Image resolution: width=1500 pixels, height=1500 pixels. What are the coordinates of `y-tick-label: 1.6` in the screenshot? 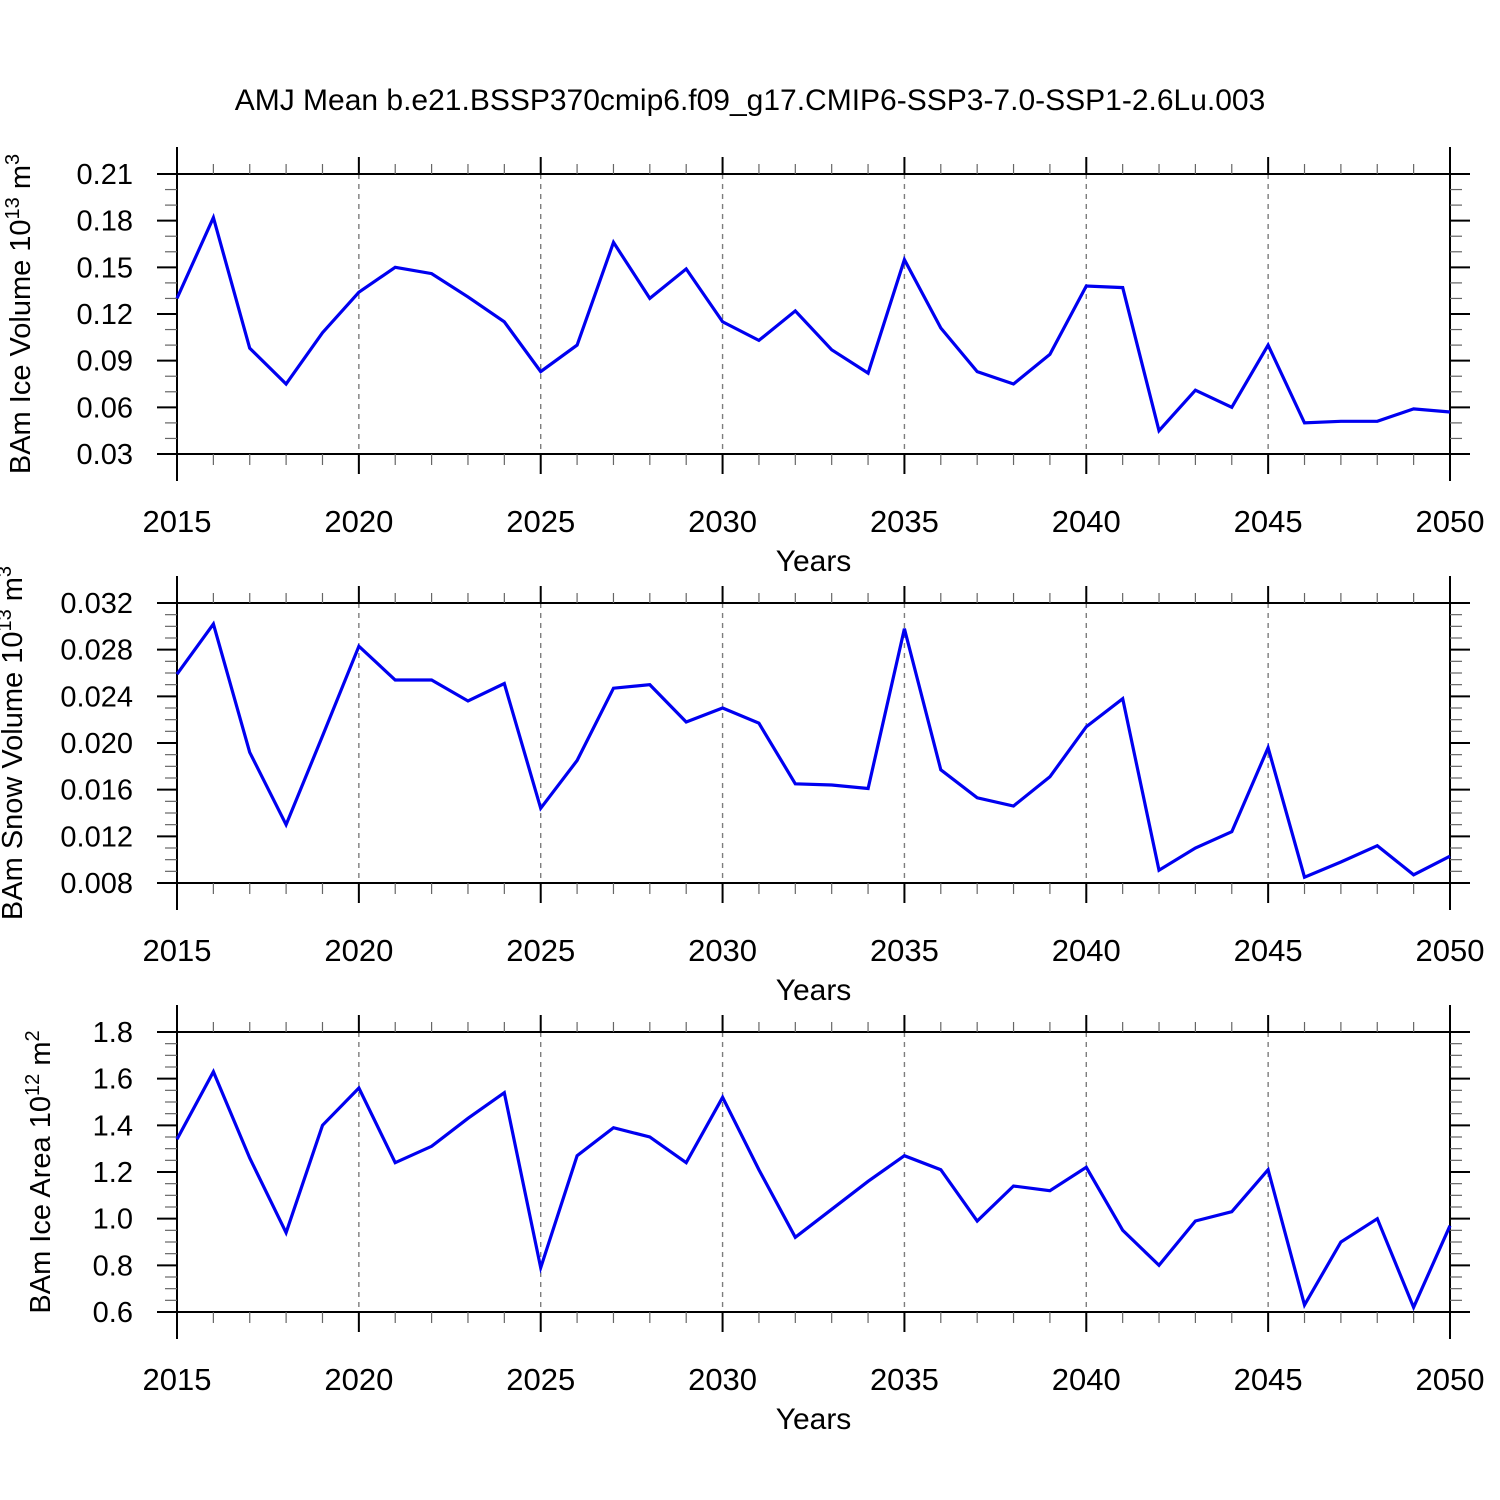 It's located at (113, 1080).